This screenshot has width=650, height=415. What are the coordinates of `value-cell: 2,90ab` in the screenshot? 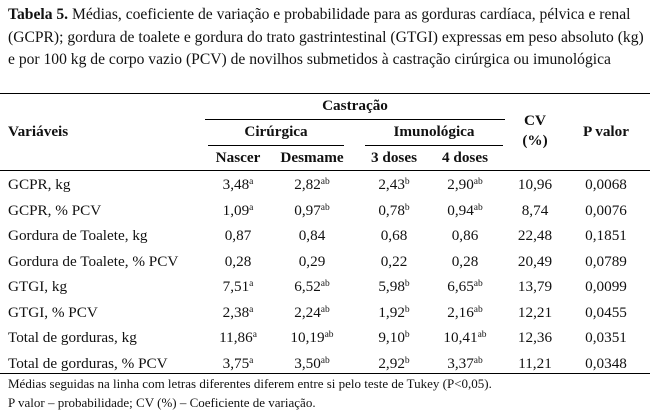 It's located at (465, 185).